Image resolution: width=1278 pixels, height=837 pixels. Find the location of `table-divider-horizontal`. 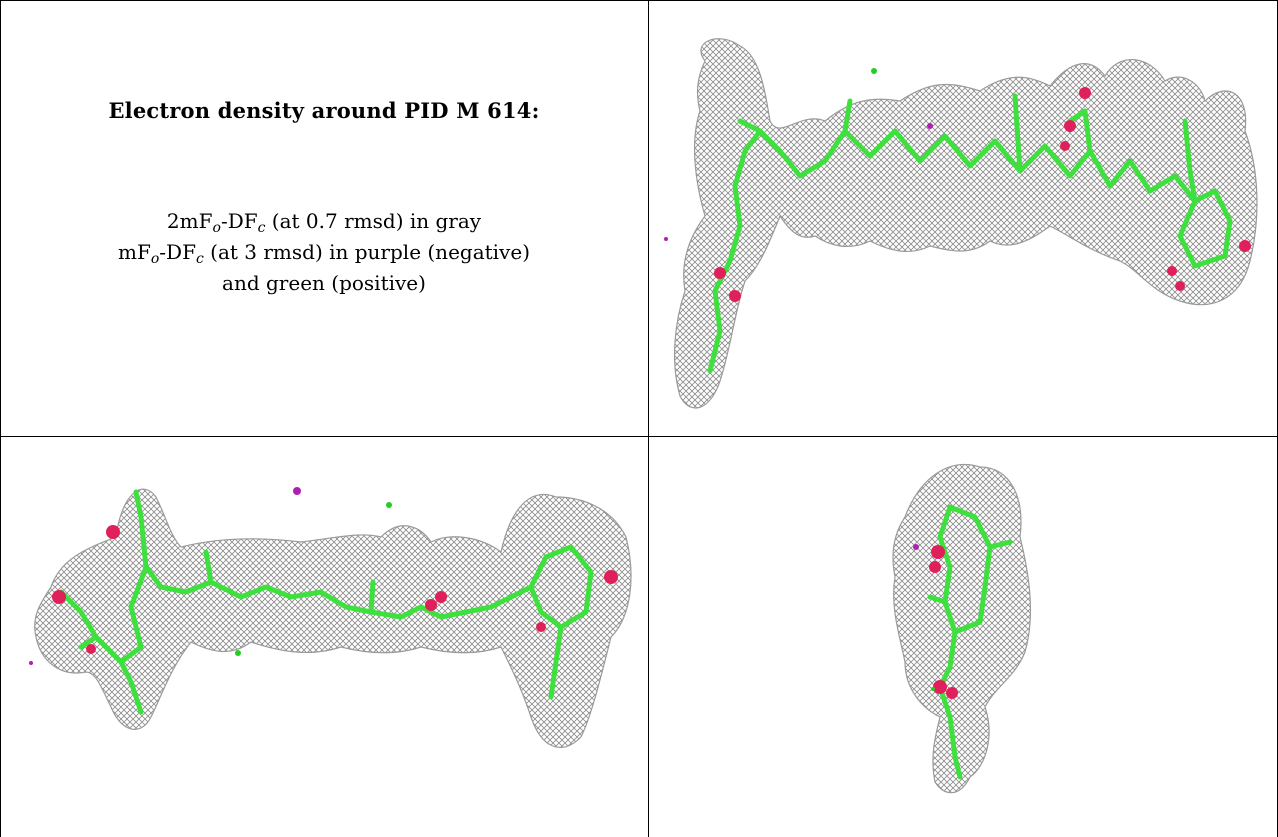

table-divider-horizontal is located at coordinates (639, 436).